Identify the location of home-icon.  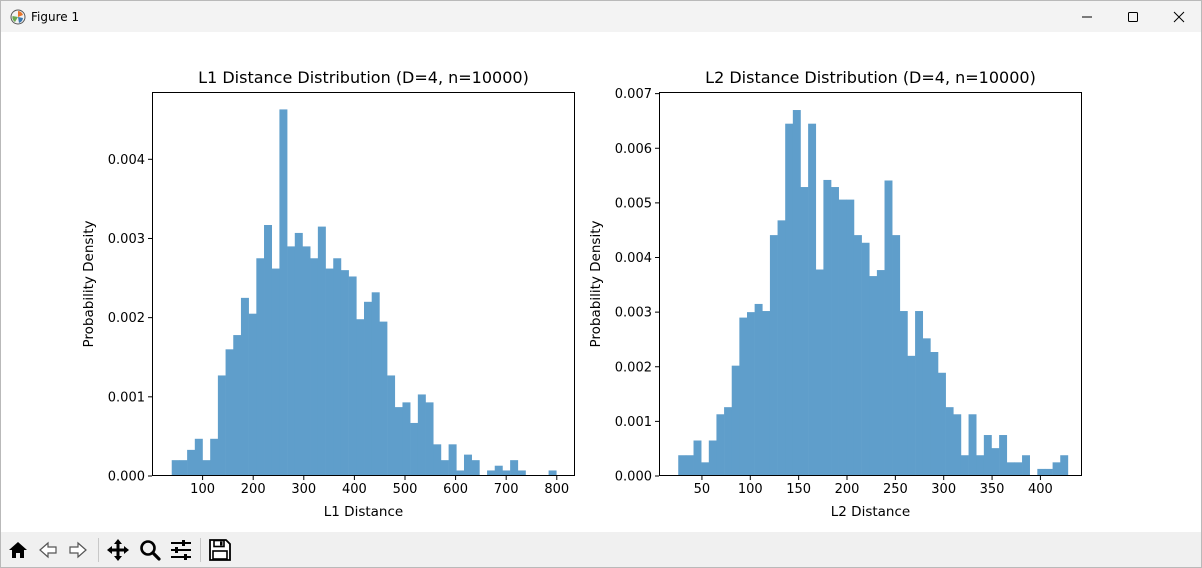
(18, 550).